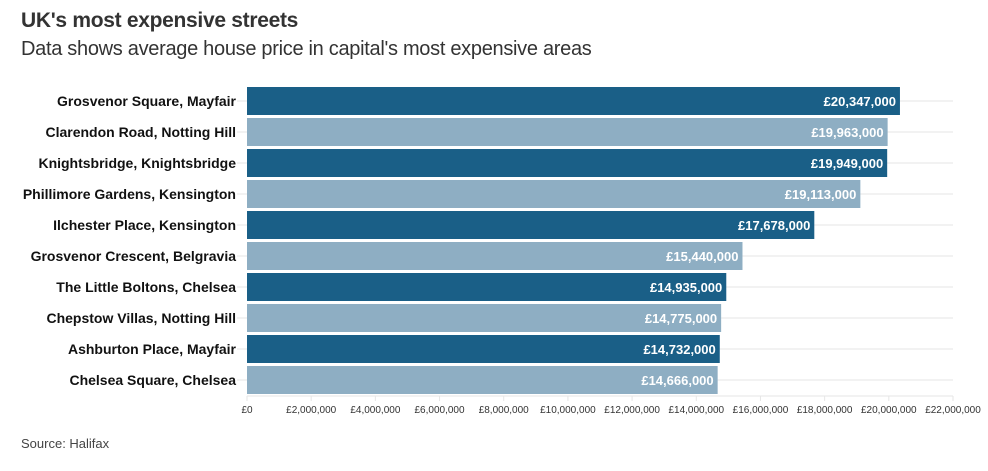  Describe the element at coordinates (847, 163) in the screenshot. I see `value-label: £19,949,000` at that location.